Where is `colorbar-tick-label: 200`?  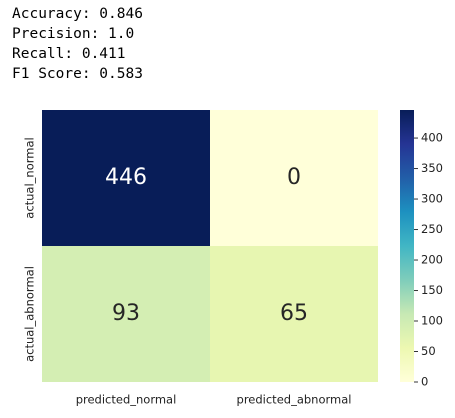 colorbar-tick-label: 200 is located at coordinates (432, 260).